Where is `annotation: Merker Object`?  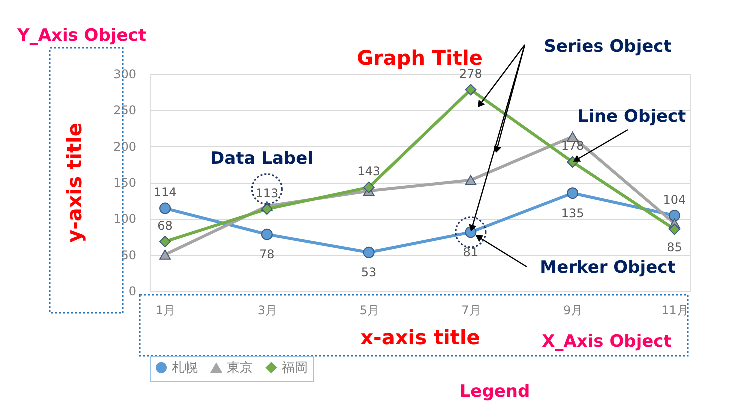
annotation: Merker Object is located at coordinates (608, 268).